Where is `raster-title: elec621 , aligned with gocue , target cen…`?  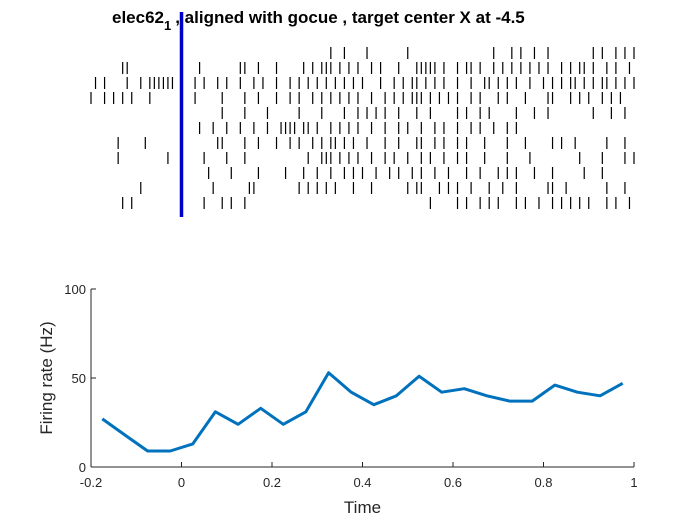 raster-title: elec621 , aligned with gocue , target cen… is located at coordinates (318, 20).